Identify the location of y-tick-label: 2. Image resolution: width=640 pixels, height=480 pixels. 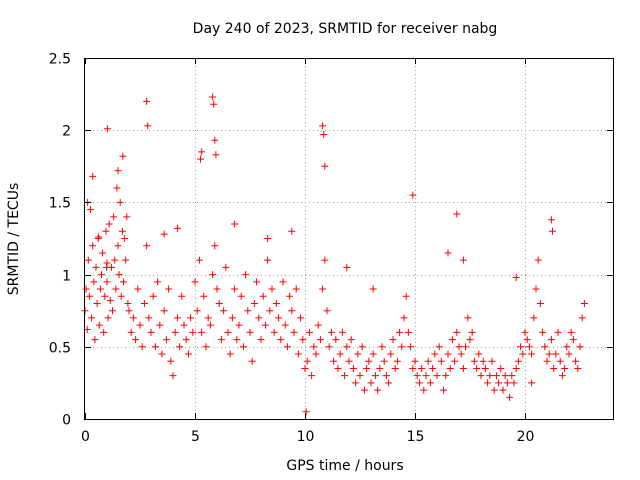
(66, 132).